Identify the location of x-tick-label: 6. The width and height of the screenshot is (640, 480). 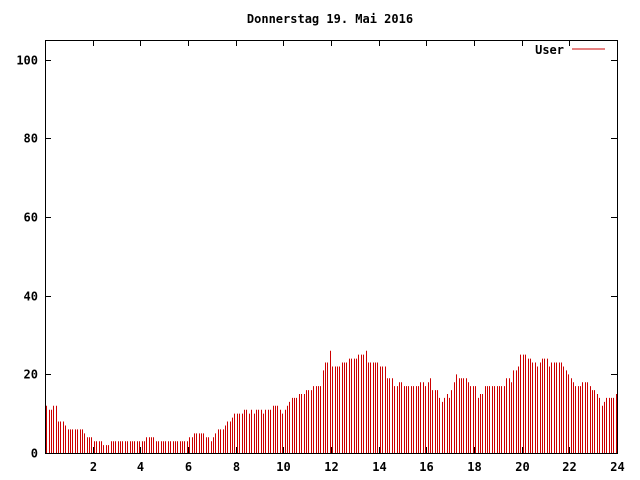
(188, 467).